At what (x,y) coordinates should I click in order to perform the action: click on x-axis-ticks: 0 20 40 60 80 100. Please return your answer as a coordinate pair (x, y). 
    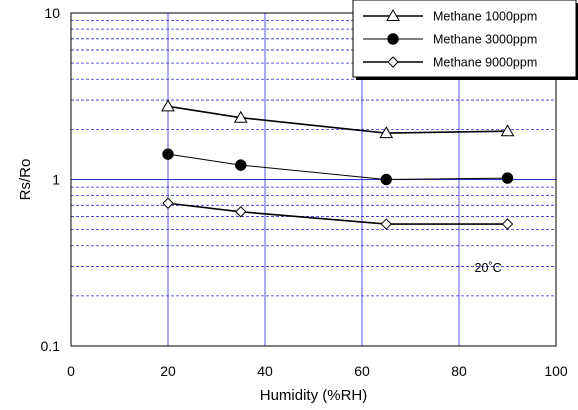
    Looking at the image, I should click on (317, 371).